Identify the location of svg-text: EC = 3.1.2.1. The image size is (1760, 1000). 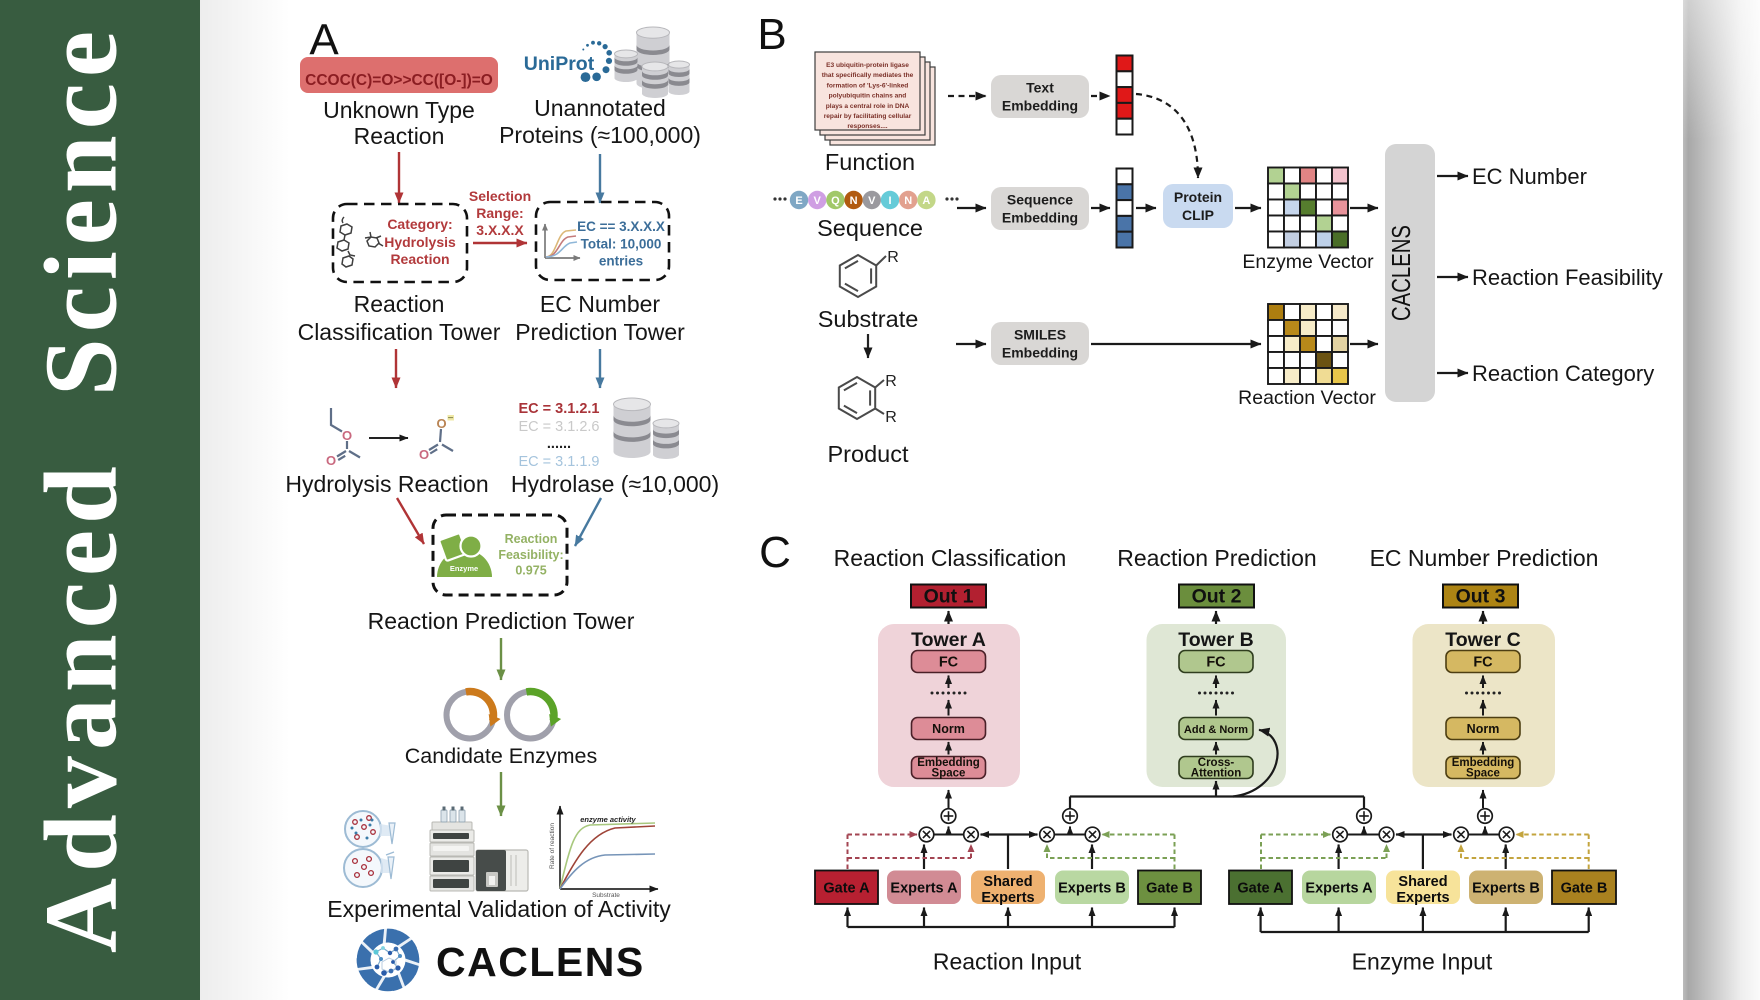
(558, 409).